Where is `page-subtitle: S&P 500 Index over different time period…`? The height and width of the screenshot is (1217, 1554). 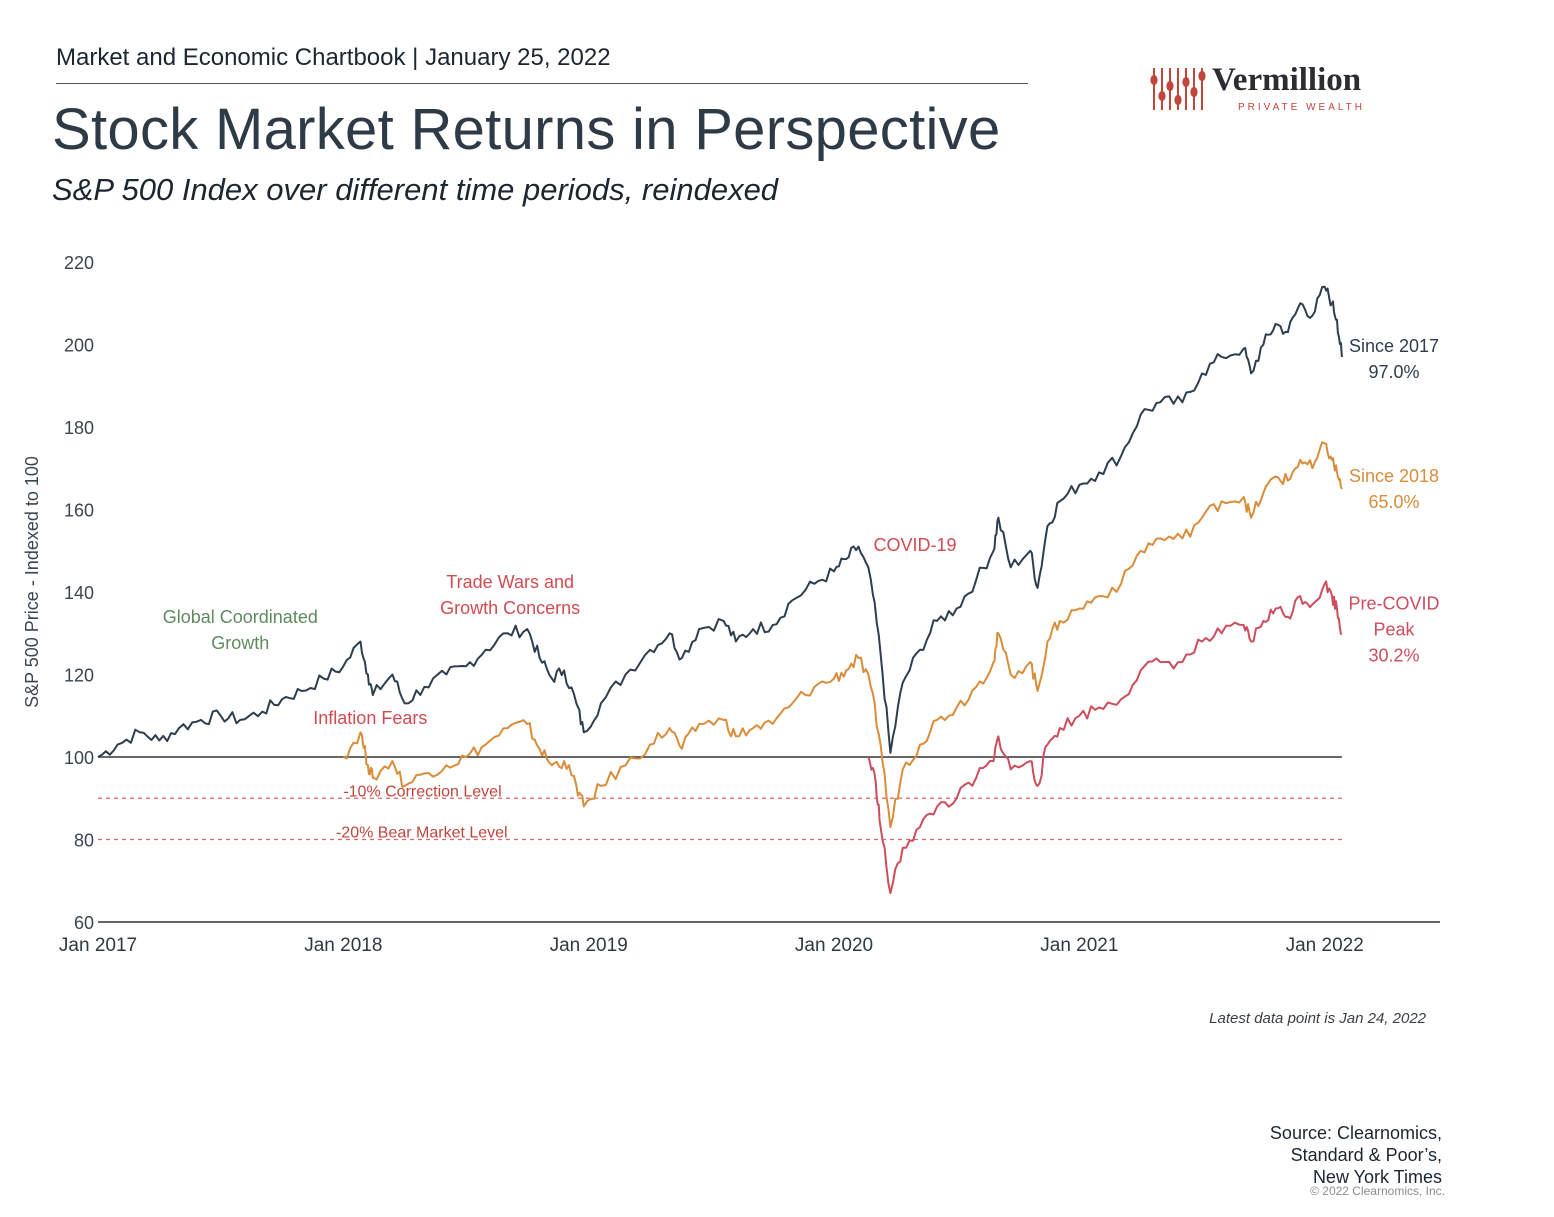 page-subtitle: S&P 500 Index over different time period… is located at coordinates (415, 189).